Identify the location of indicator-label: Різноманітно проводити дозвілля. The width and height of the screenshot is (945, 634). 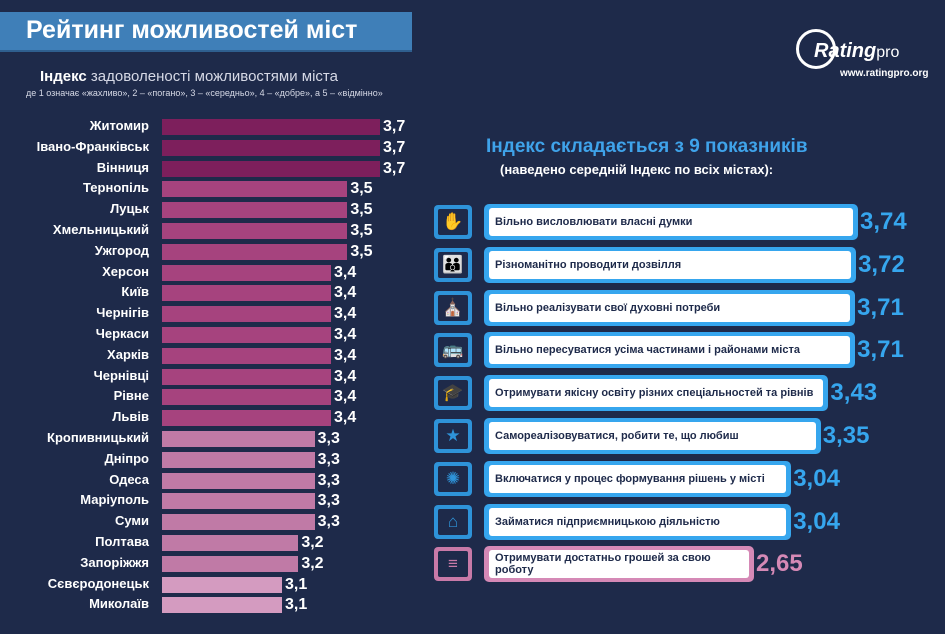
(670, 264).